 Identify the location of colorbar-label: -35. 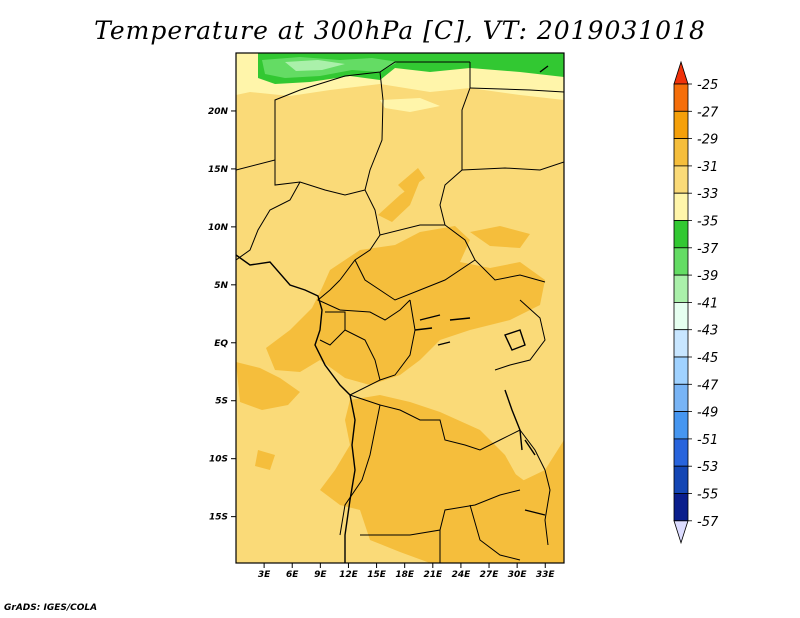
(707, 222).